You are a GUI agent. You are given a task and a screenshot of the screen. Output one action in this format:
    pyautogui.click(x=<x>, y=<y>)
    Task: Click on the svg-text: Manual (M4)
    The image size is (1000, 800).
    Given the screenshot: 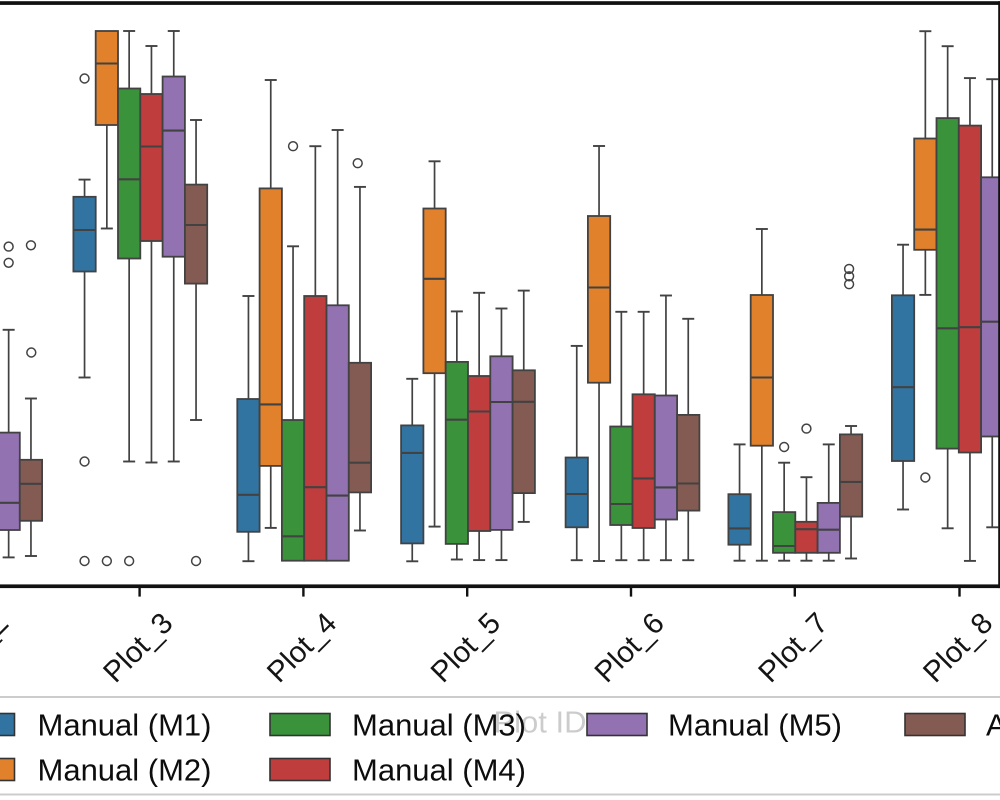 What is the action you would take?
    pyautogui.click(x=439, y=770)
    